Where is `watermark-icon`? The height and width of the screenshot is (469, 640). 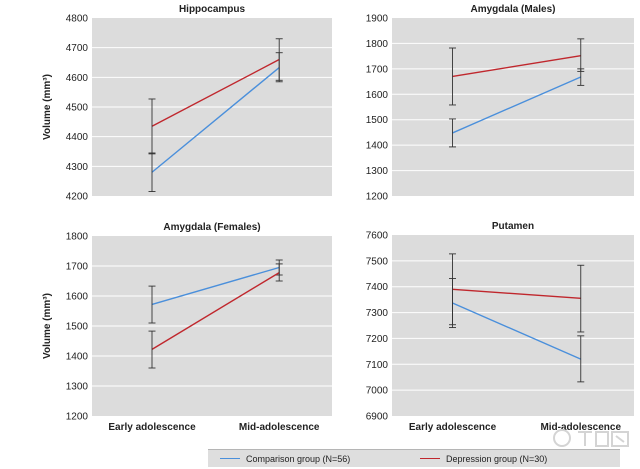
watermark-icon is located at coordinates (591, 438).